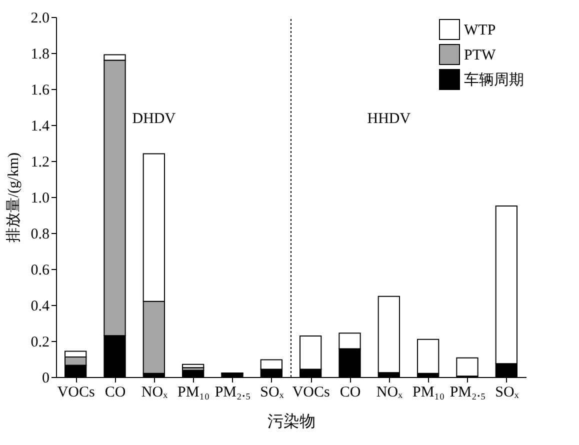 This screenshot has width=579, height=445. Describe the element at coordinates (46, 378) in the screenshot. I see `y-tick-label: 0` at that location.